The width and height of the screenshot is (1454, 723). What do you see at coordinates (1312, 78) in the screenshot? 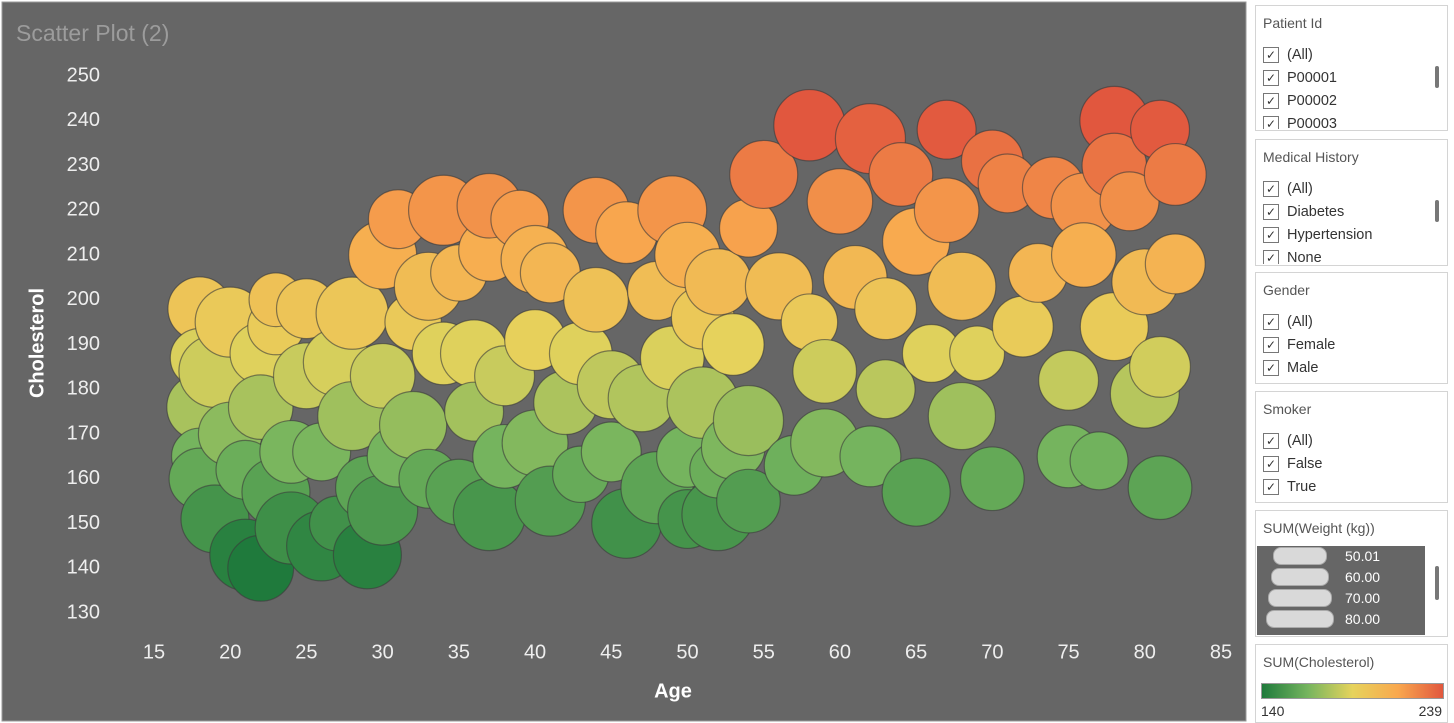
I see `filter-item-label: P00001` at bounding box center [1312, 78].